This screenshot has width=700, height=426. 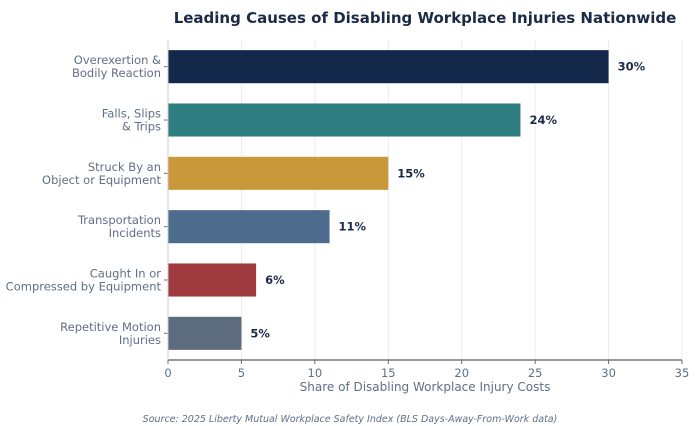 What do you see at coordinates (543, 120) in the screenshot?
I see `value-label: 24%` at bounding box center [543, 120].